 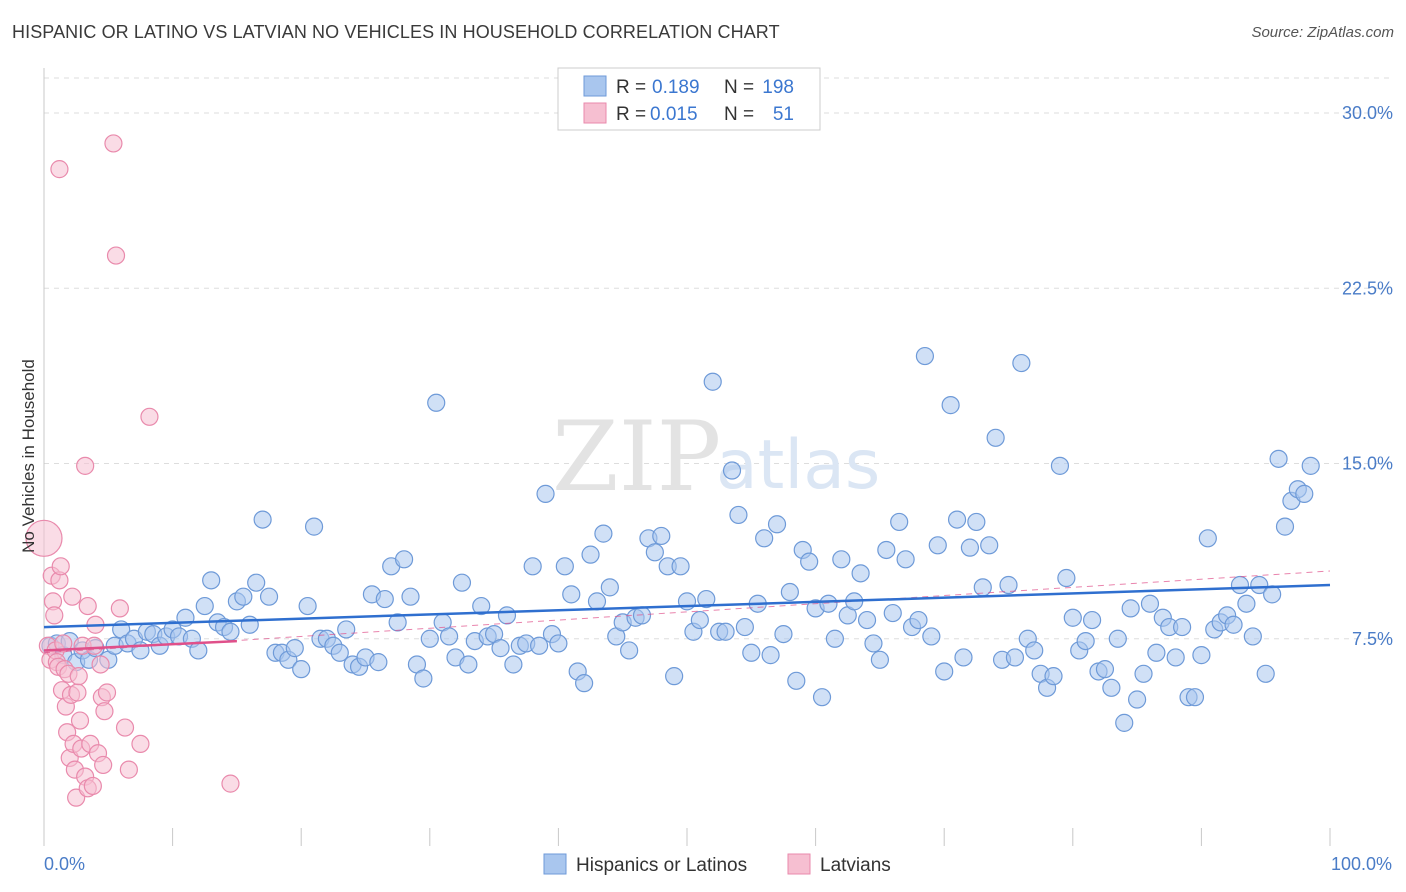 What do you see at coordinates (1367, 288) in the screenshot?
I see `y-tick-label: 22.5%` at bounding box center [1367, 288].